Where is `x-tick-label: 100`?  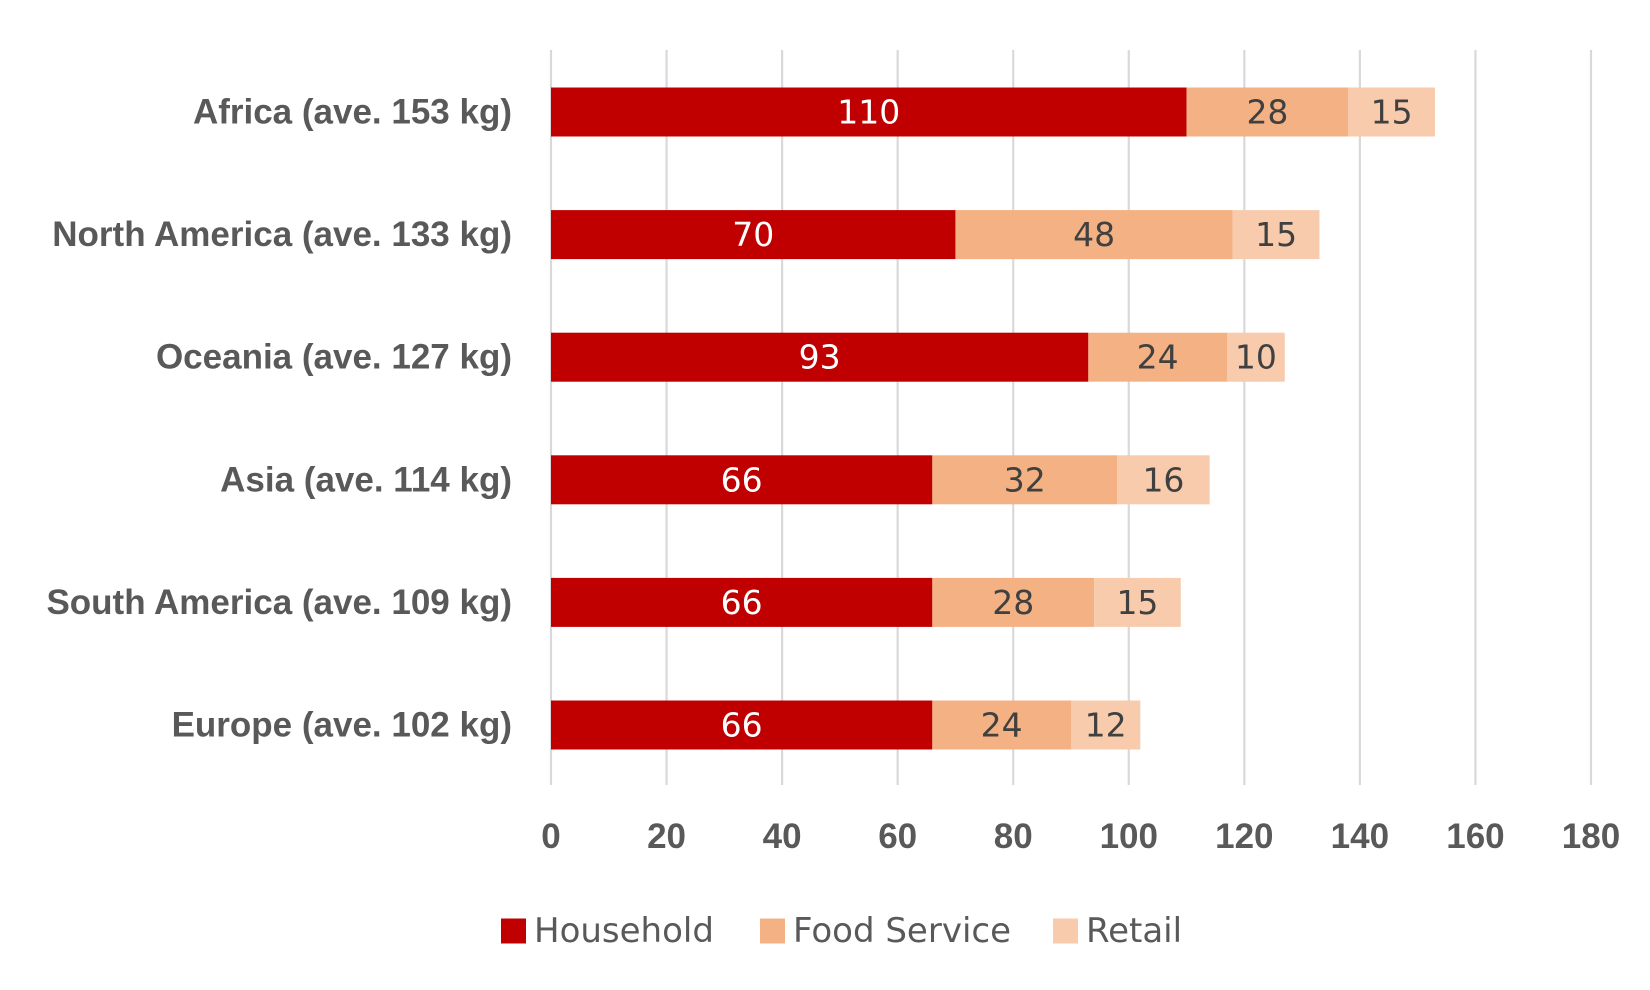
x-tick-label: 100 is located at coordinates (1129, 836).